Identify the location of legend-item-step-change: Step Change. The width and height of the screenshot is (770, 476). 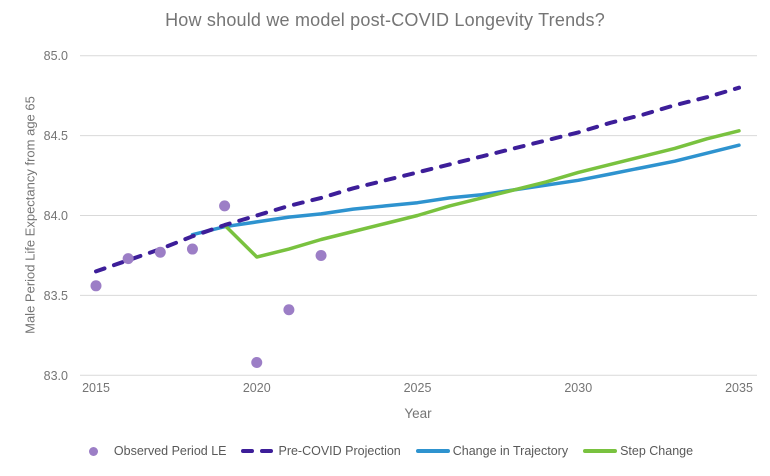
(638, 451).